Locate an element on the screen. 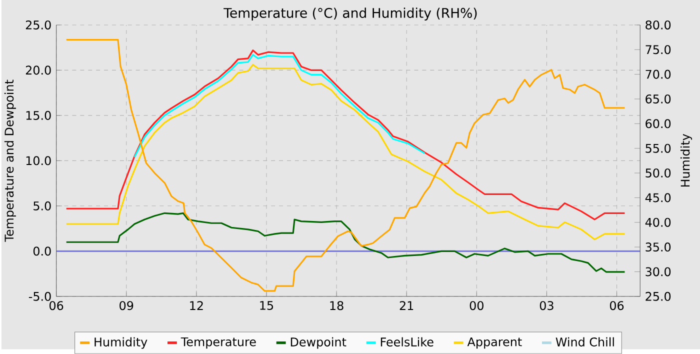 This screenshot has height=354, width=700. y2-tick-label: 50.0 is located at coordinates (658, 173).